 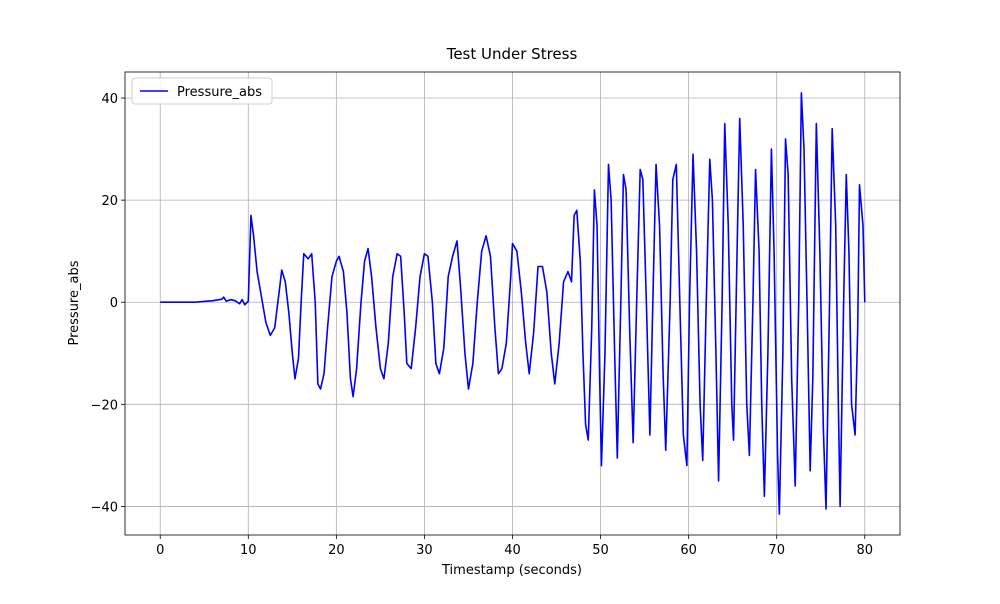 What do you see at coordinates (688, 550) in the screenshot?
I see `x-tick-label: 60` at bounding box center [688, 550].